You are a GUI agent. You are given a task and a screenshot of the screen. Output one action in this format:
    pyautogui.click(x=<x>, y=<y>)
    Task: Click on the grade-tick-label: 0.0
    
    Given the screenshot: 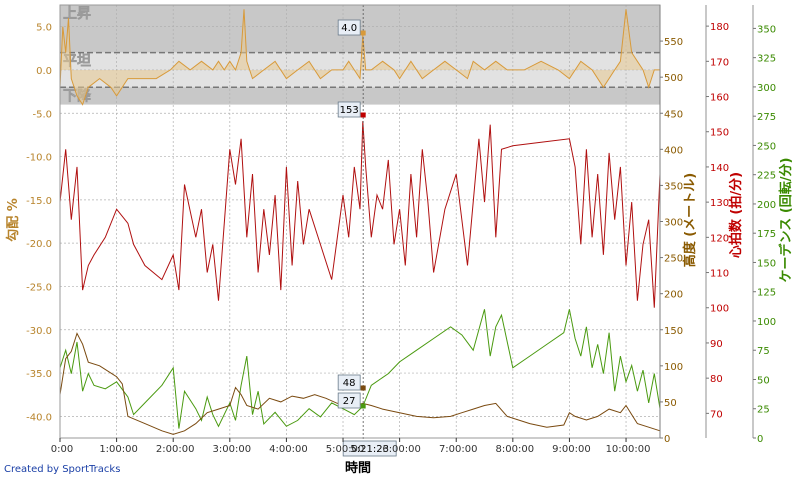 What is the action you would take?
    pyautogui.click(x=44, y=71)
    